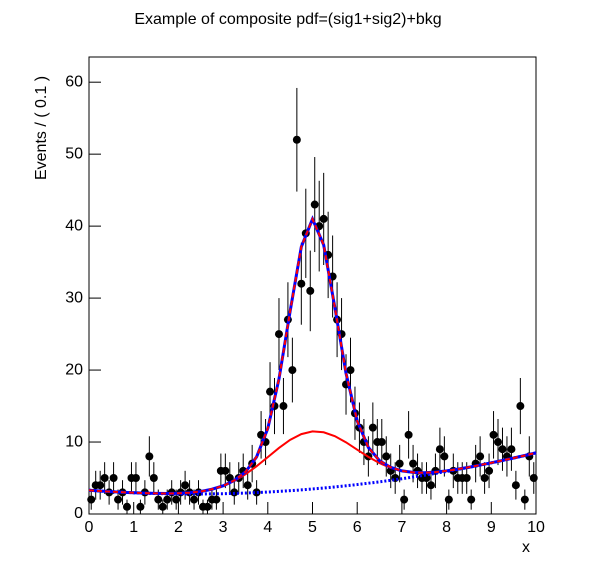 This screenshot has height=572, width=596. What do you see at coordinates (78, 513) in the screenshot?
I see `y-tick-label: 0` at bounding box center [78, 513].